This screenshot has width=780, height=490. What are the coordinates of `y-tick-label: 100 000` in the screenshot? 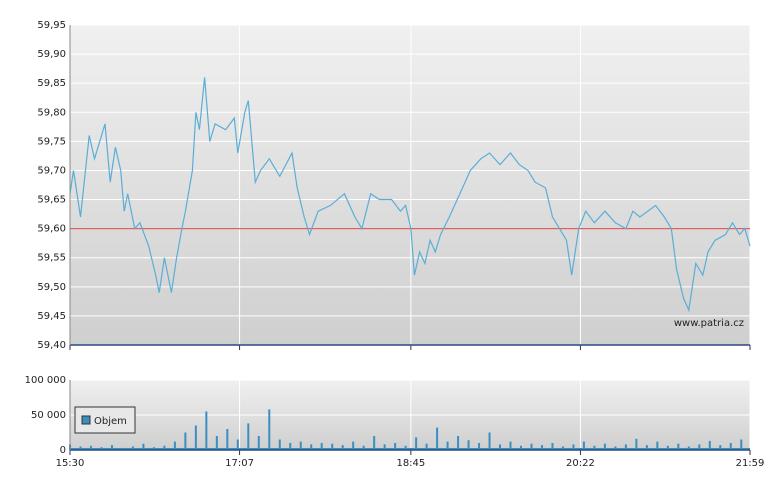 It's located at (45, 380).